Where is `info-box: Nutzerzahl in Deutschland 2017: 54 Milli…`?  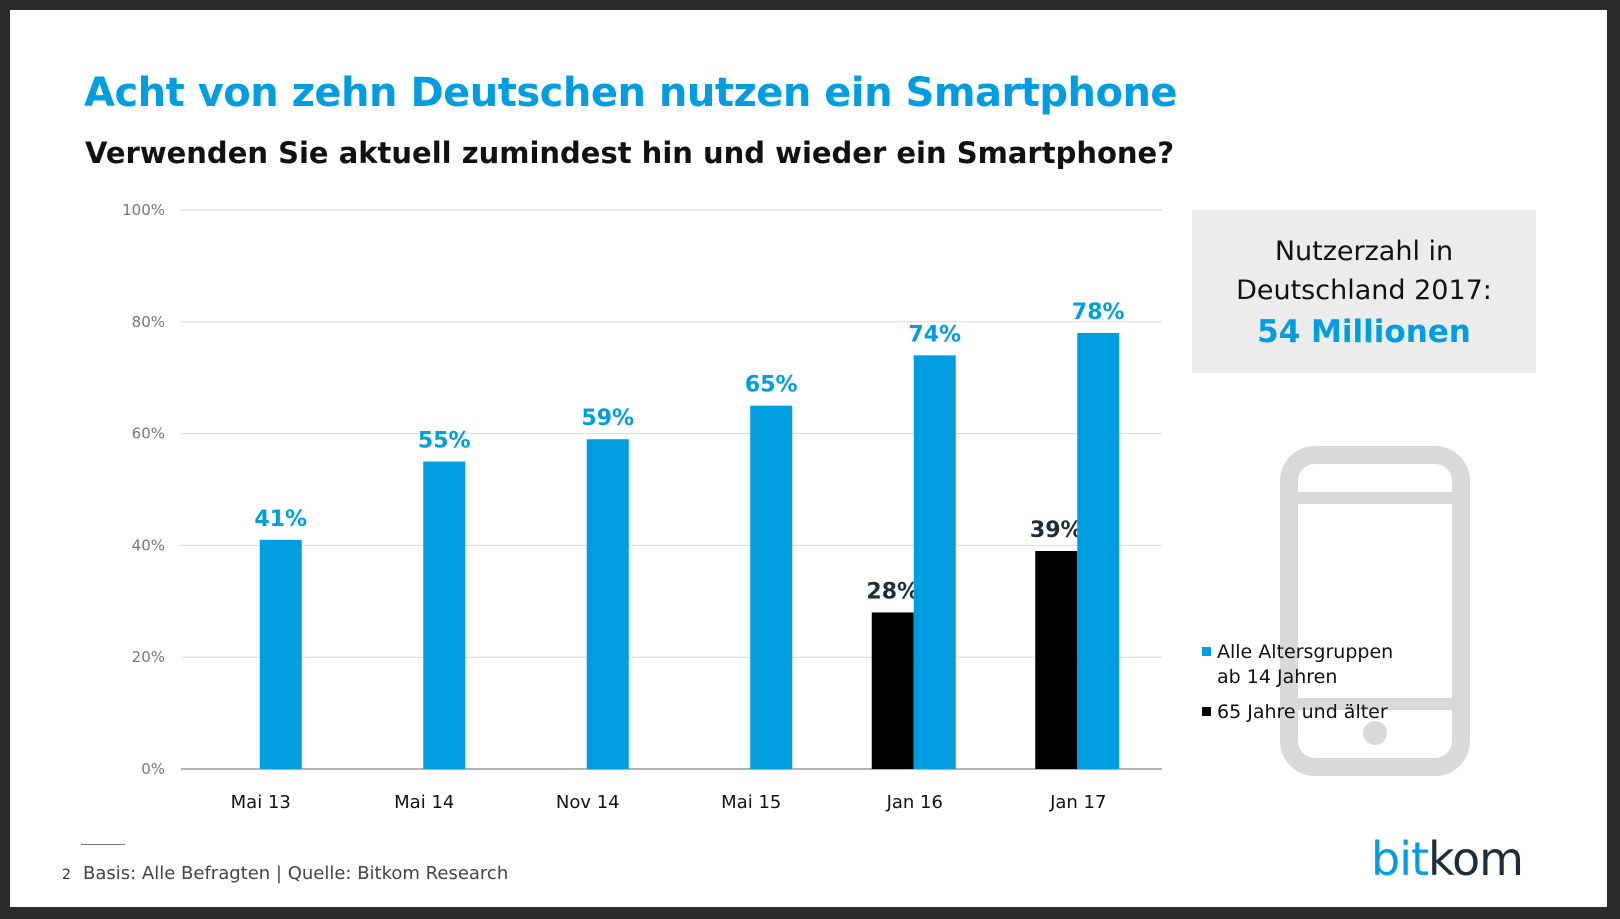 info-box: Nutzerzahl in Deutschland 2017: 54 Milli… is located at coordinates (1364, 291).